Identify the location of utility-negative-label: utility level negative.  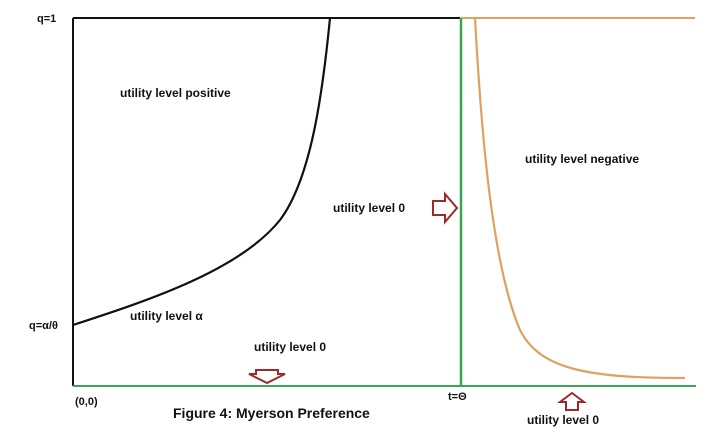
(582, 159).